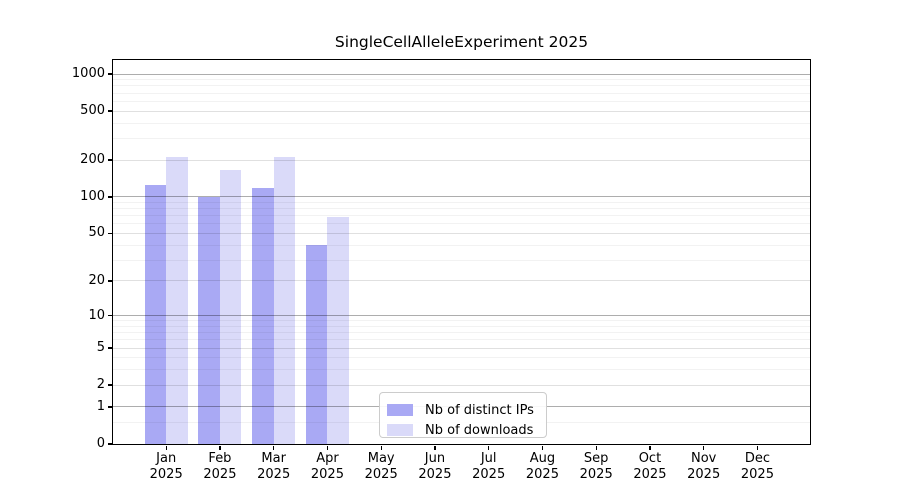 The image size is (900, 500). I want to click on x-tick-label-apr-2025: Apr 2025, so click(327, 466).